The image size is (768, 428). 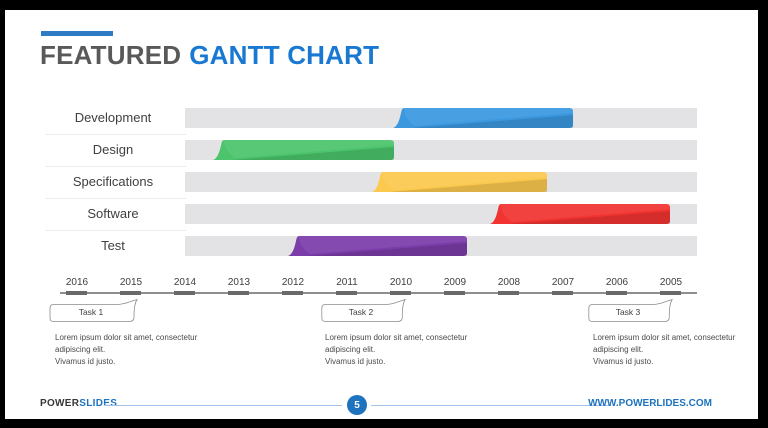 What do you see at coordinates (111, 55) in the screenshot?
I see `title-prefix: FEATURED` at bounding box center [111, 55].